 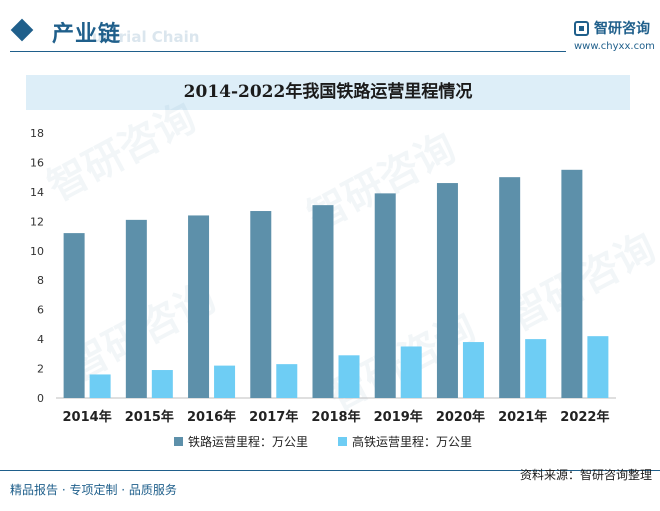 I want to click on y-tick-label: 14, so click(x=37, y=192).